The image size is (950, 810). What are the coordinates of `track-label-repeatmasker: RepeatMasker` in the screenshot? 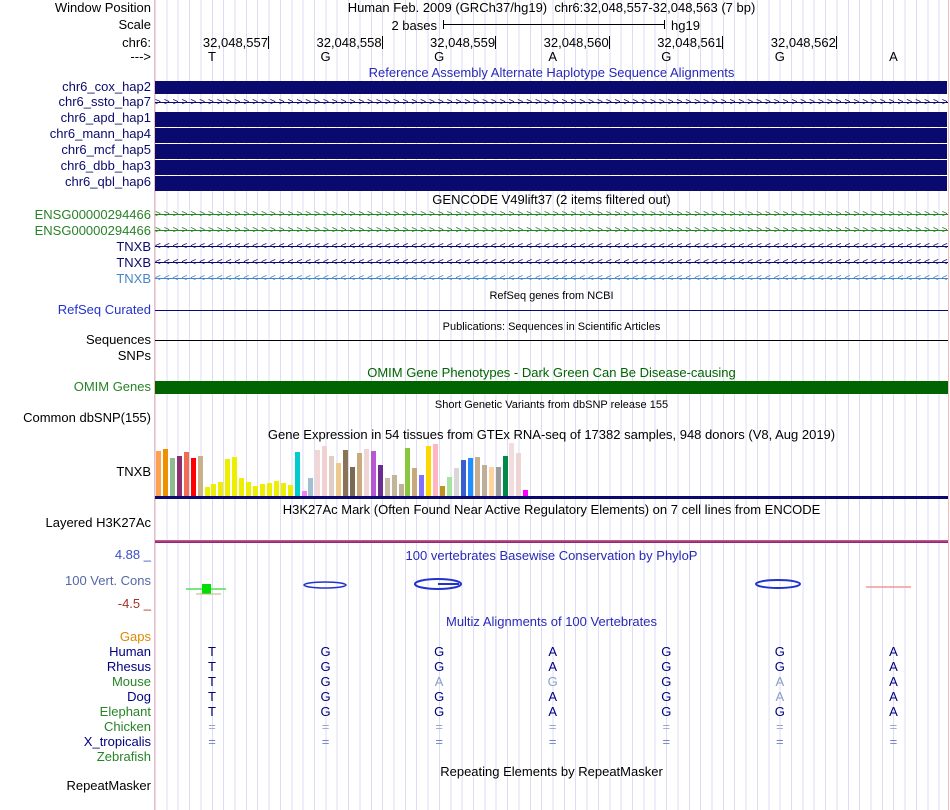 It's located at (108, 785).